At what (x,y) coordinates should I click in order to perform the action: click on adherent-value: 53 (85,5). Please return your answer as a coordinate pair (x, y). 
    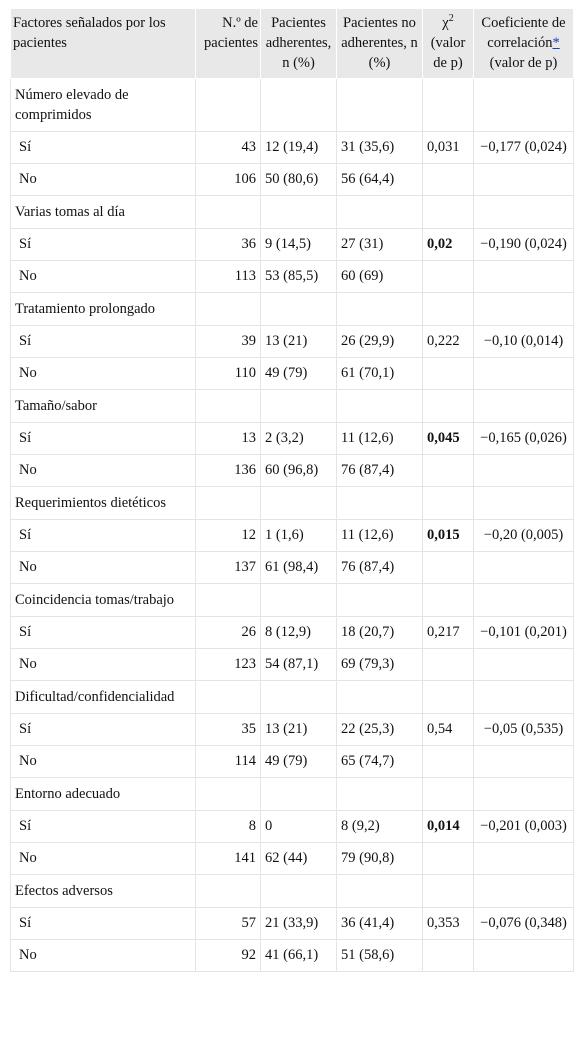
    Looking at the image, I should click on (298, 276).